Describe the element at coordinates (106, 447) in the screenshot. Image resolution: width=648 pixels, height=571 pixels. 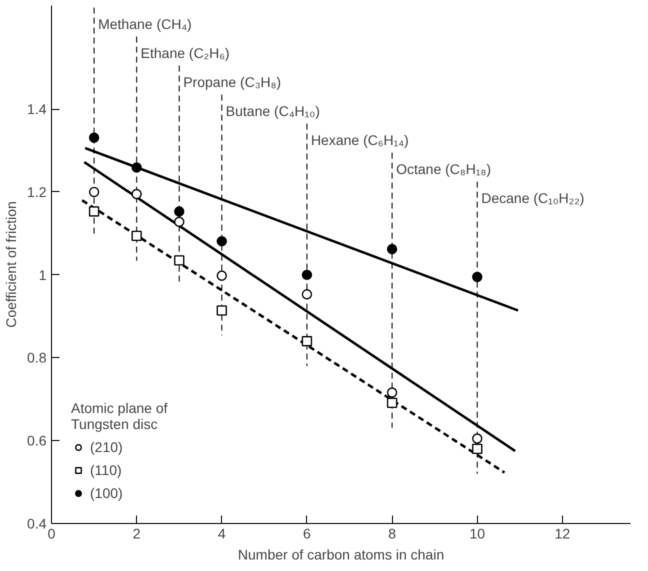
I see `legend-label: (210)` at that location.